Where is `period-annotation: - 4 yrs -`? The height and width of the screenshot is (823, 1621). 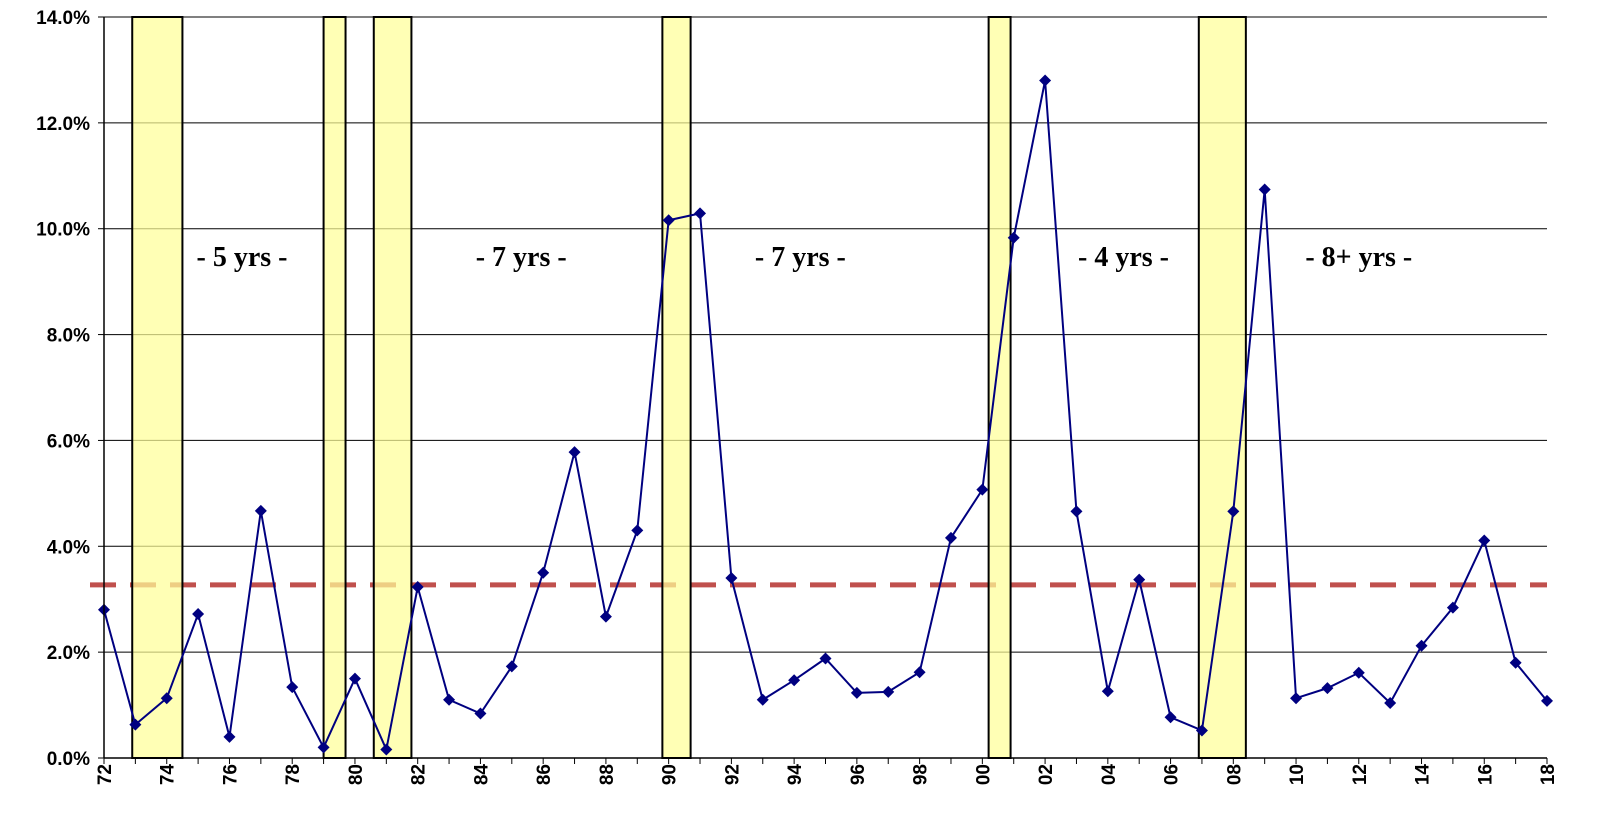
period-annotation: - 4 yrs - is located at coordinates (1123, 257).